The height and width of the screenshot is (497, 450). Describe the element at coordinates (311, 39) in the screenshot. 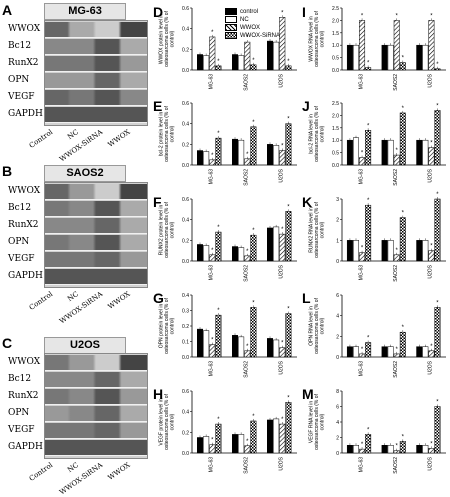

I see `y-axis-label-line: WWOX RNA level in` at that location.